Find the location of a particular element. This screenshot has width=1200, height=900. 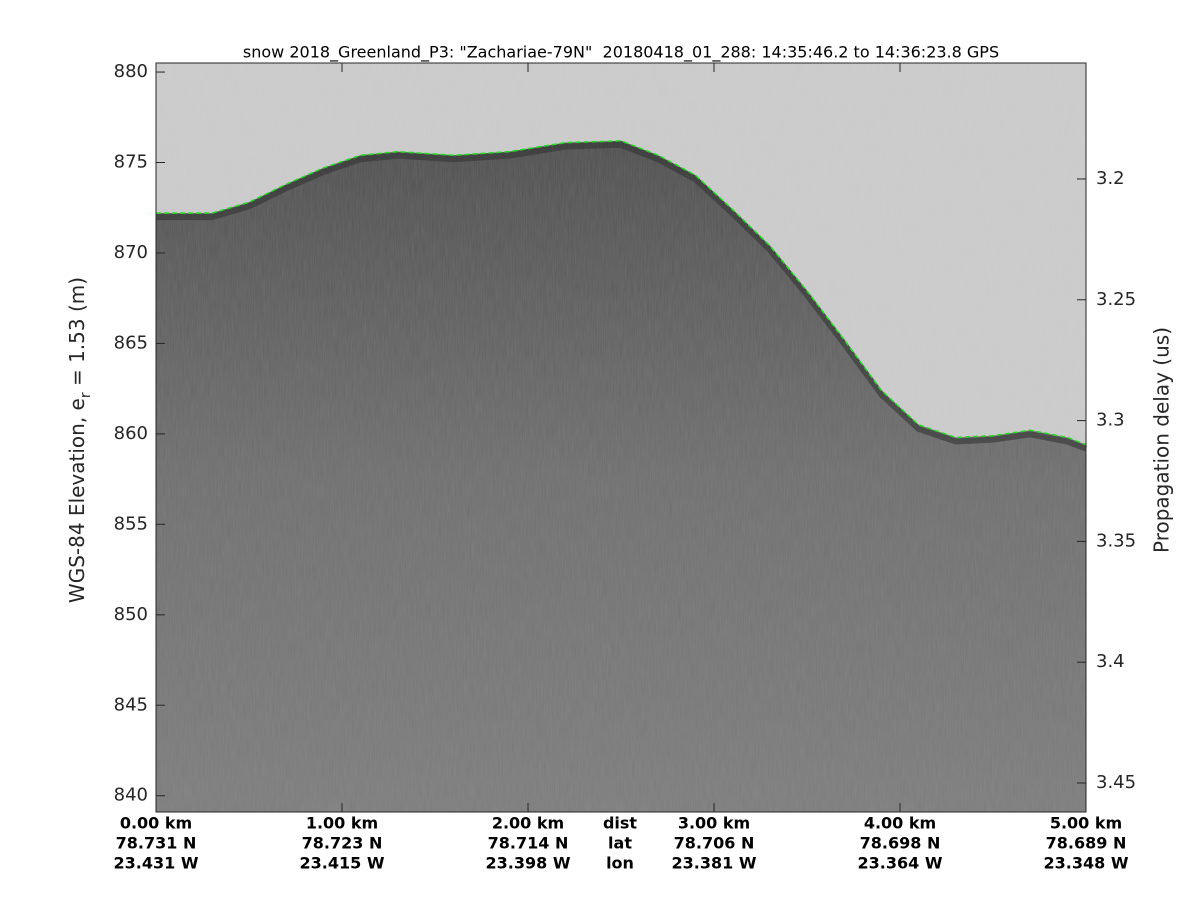

y-axis-label: WGS-84 Elevation, er = 1.53 (m) is located at coordinates (80, 440).